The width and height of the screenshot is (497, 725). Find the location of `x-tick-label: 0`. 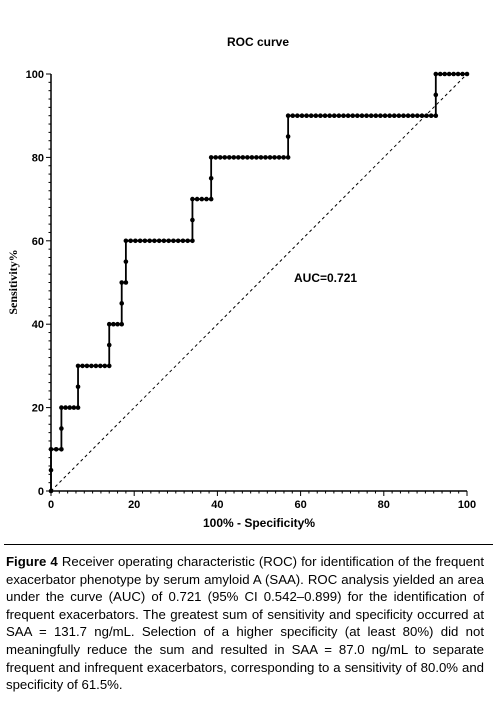

x-tick-label: 0 is located at coordinates (51, 505).